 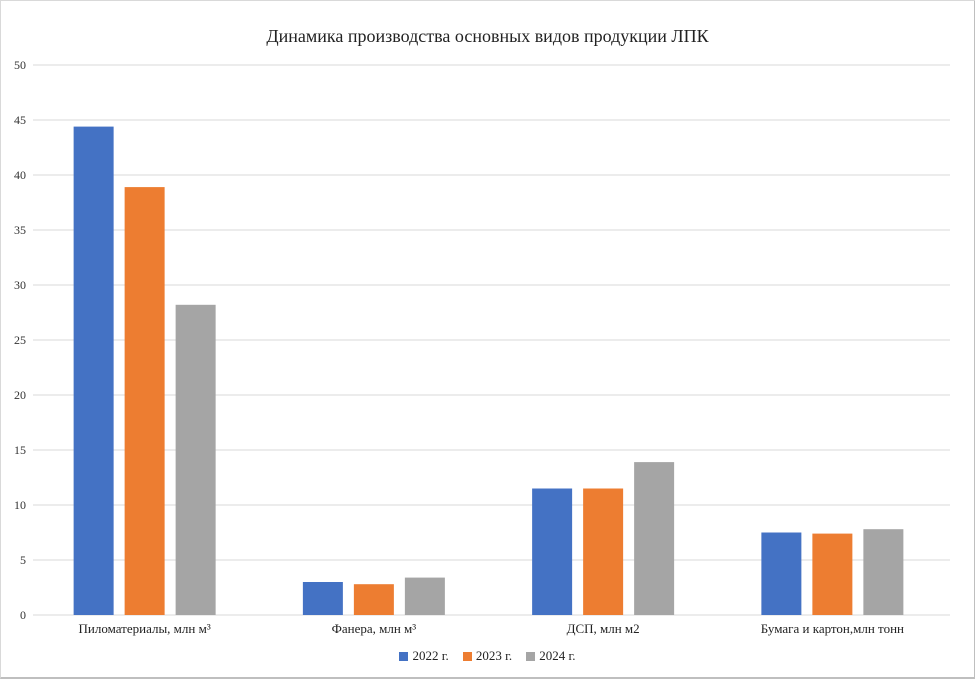 I want to click on category-label: Пиломатериалы, млн м³, so click(x=145, y=628).